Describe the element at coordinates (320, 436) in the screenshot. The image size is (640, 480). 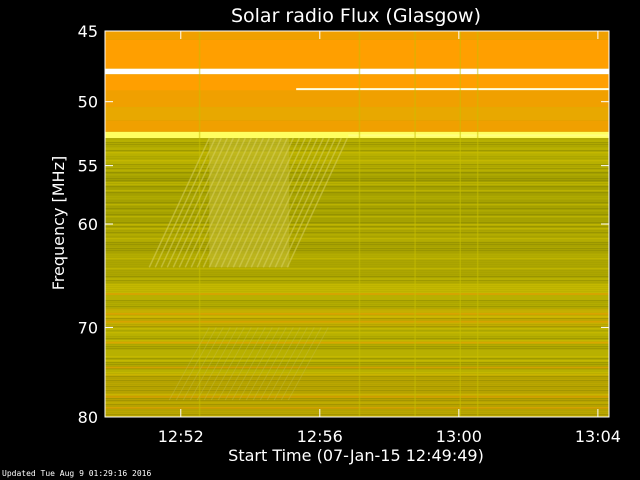
I see `x-tick-label: 12:56` at that location.